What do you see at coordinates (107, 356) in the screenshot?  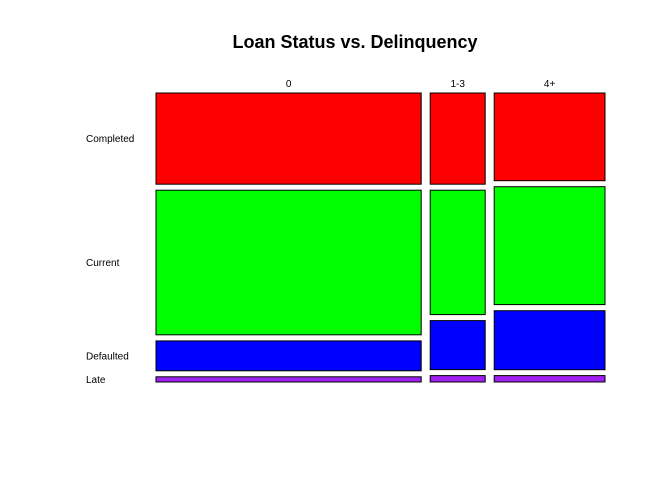 I see `row-label: Defaulted` at bounding box center [107, 356].